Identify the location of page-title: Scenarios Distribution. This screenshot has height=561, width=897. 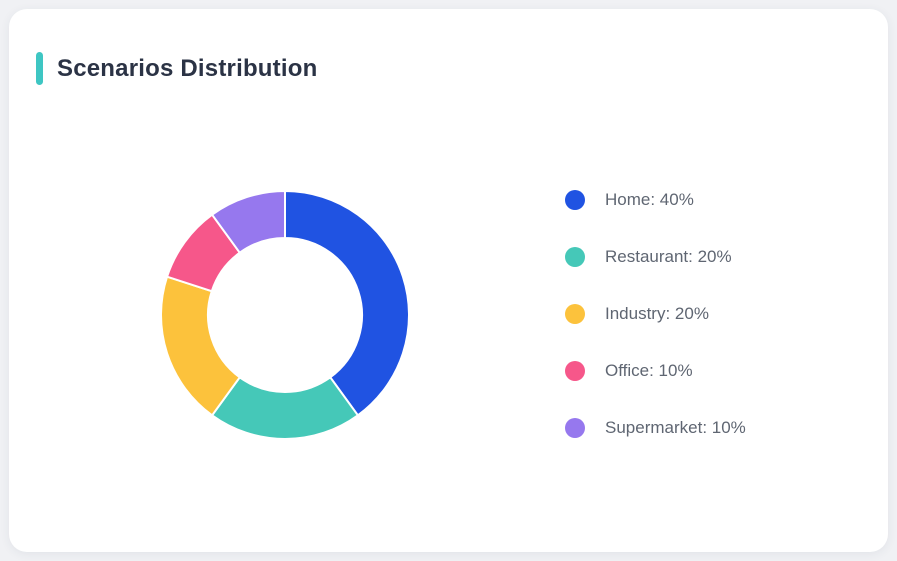
(187, 68).